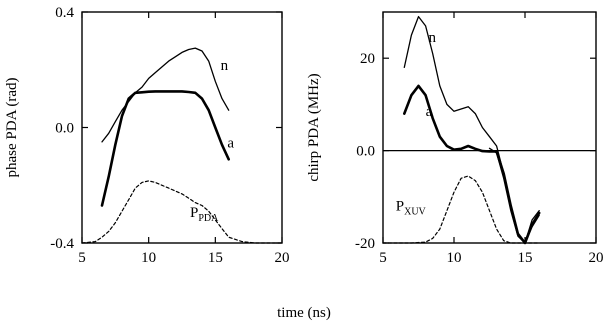 The height and width of the screenshot is (328, 608). What do you see at coordinates (415, 212) in the screenshot?
I see `curve-label-subscript: XUV` at bounding box center [415, 212].